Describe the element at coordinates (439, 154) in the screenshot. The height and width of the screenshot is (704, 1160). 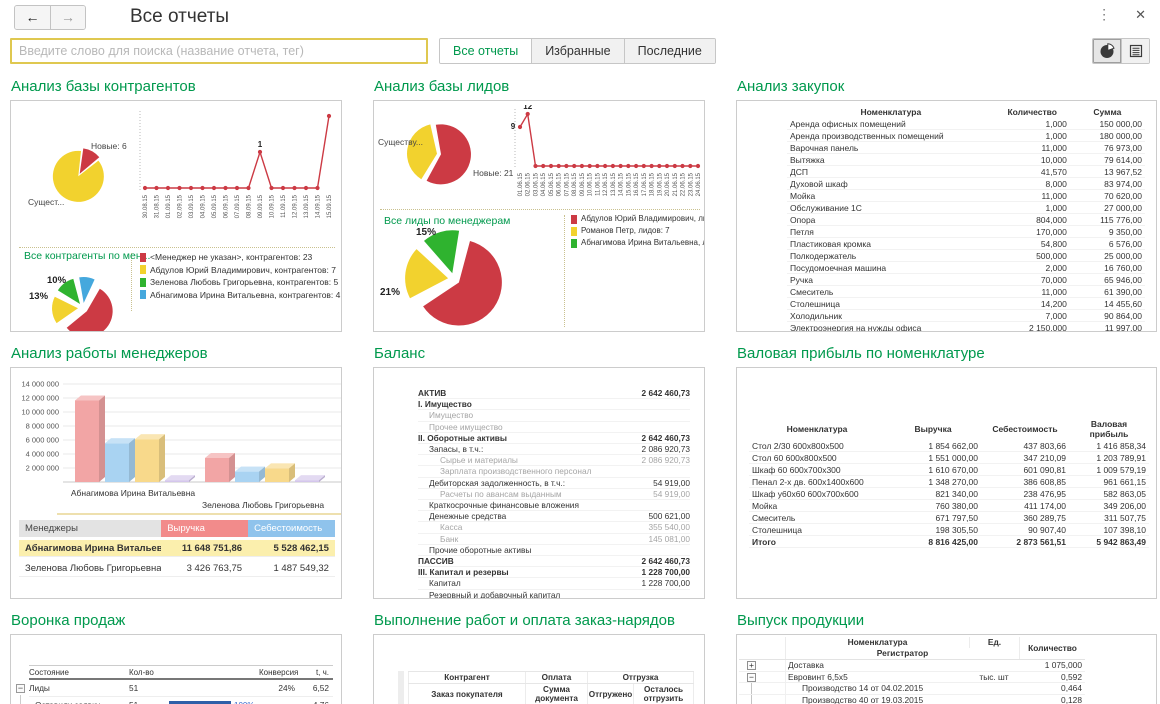
I see `new-leads-pie-chart` at that location.